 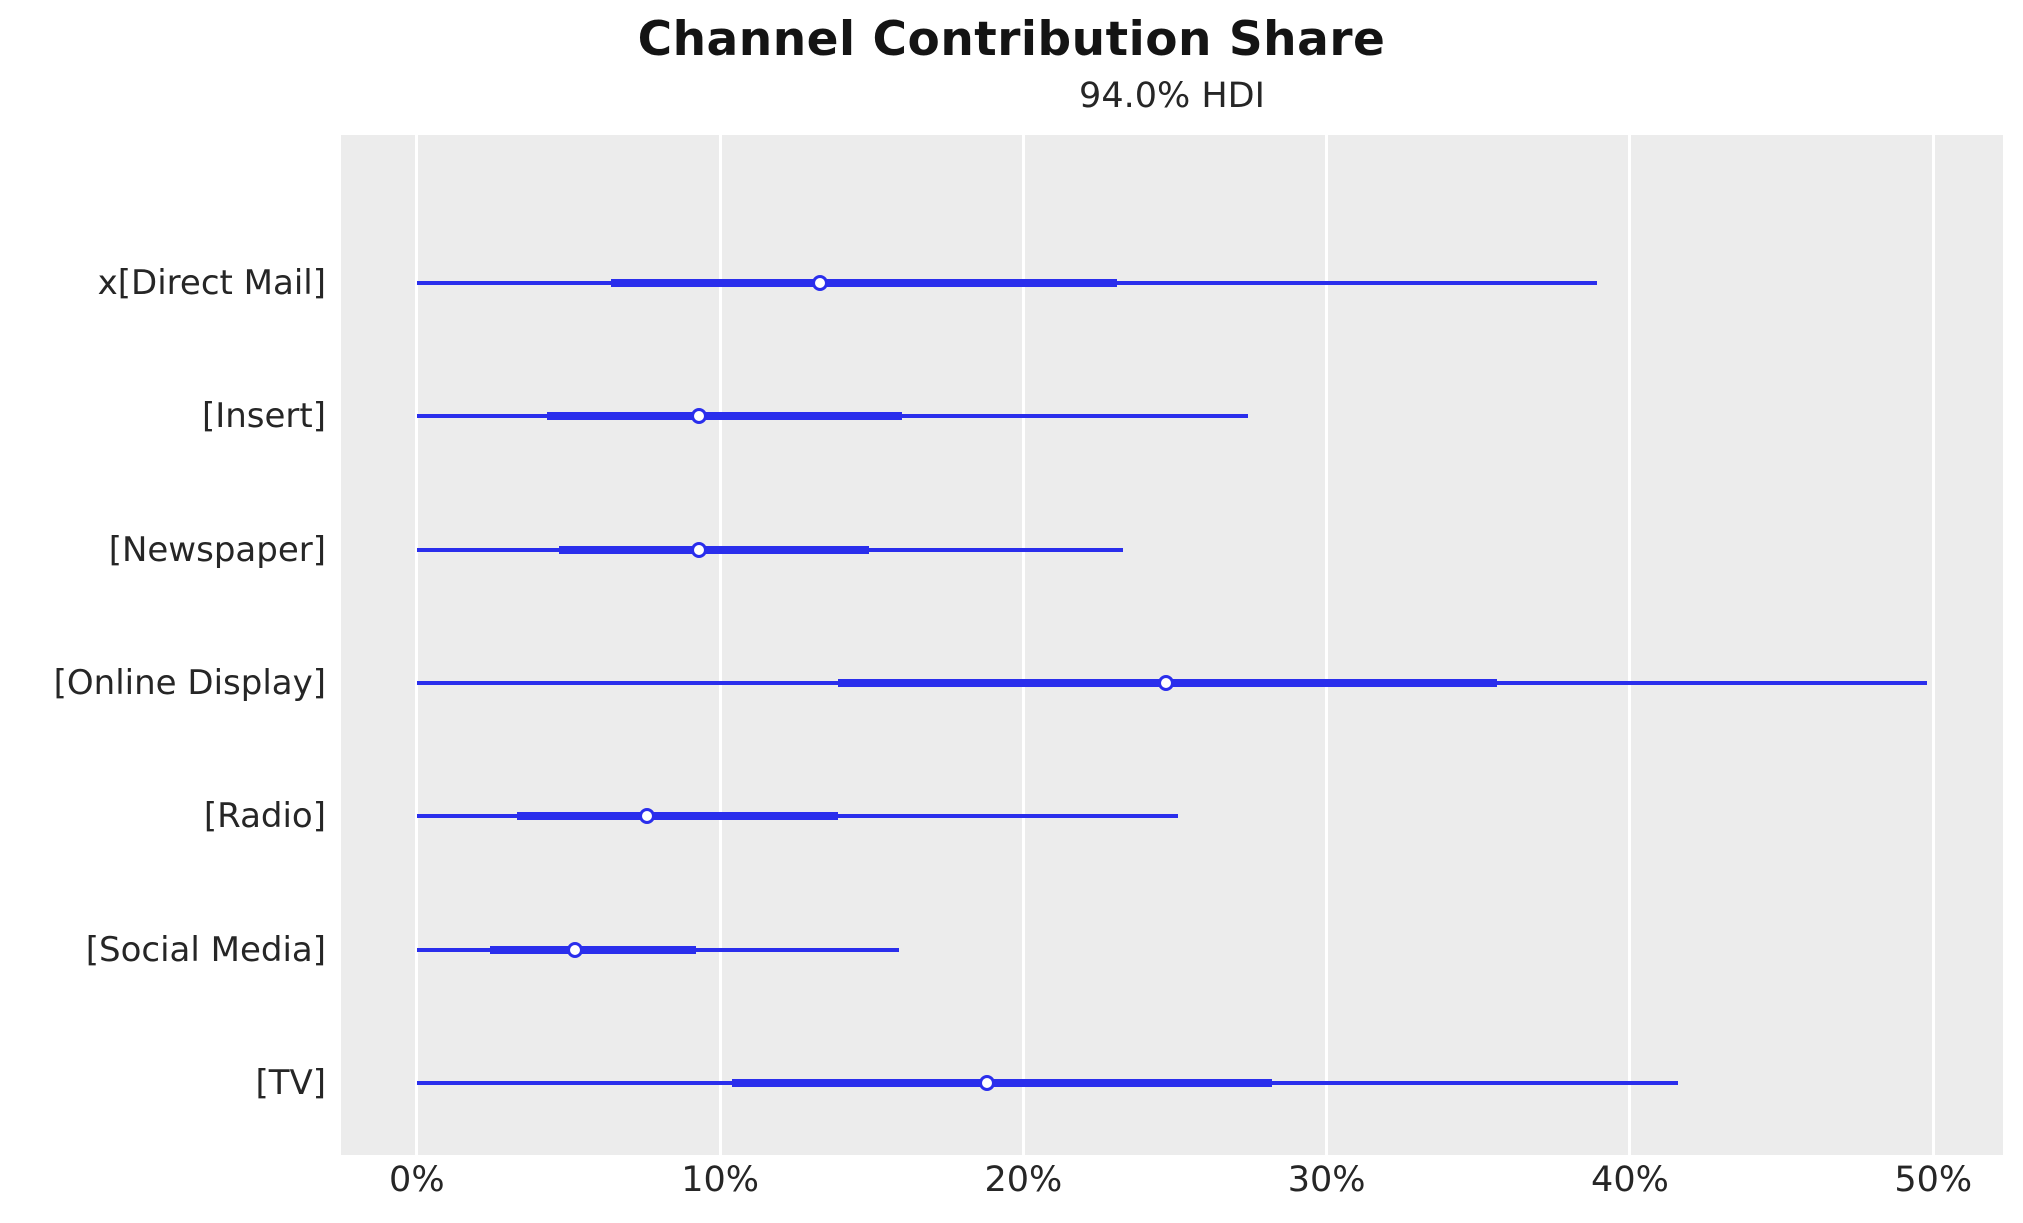 I want to click on y-tick-label-online-display: [Online Display], so click(x=189, y=683).